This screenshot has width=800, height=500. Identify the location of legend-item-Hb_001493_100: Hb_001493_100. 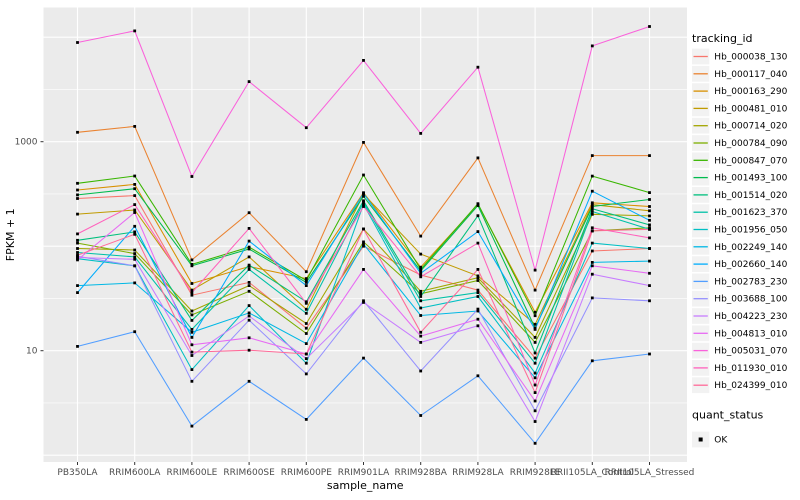
(750, 179).